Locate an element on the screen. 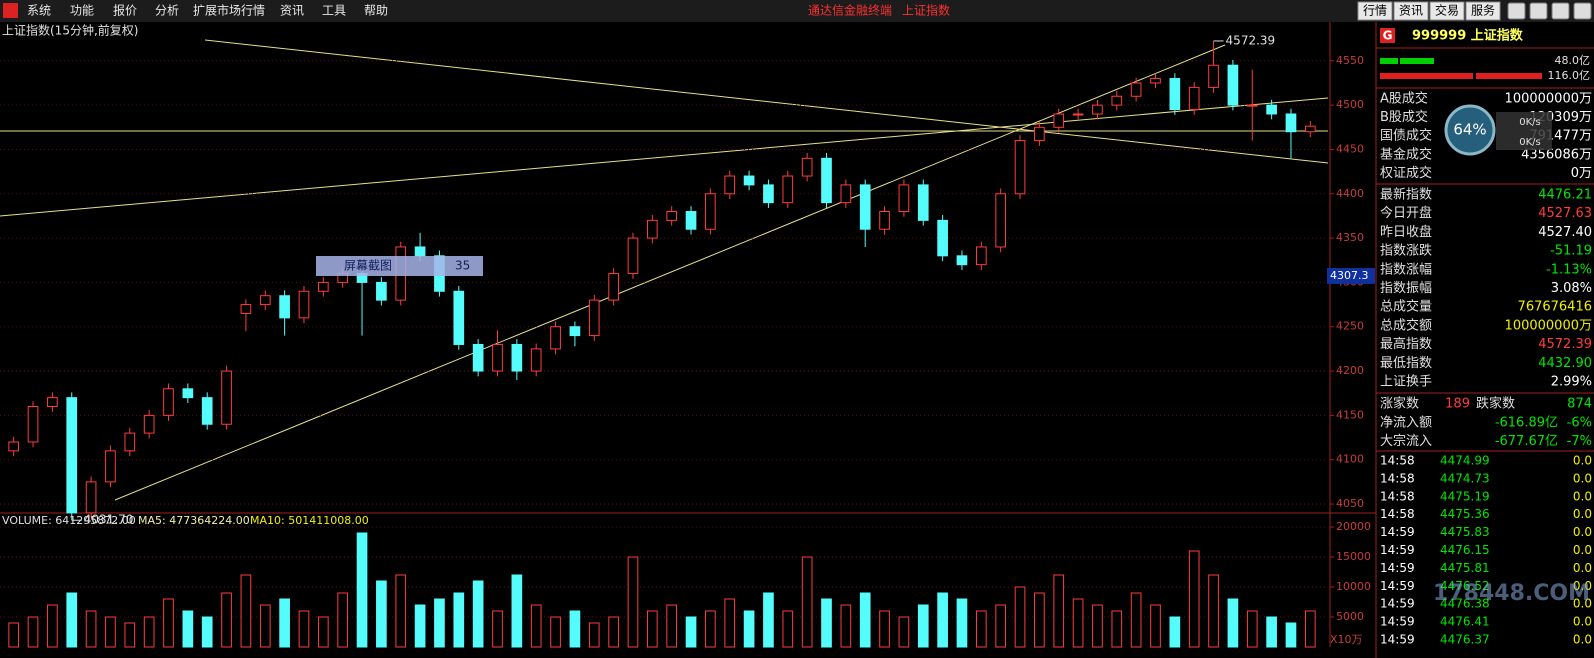  badge-box is located at coordinates (1387, 35).